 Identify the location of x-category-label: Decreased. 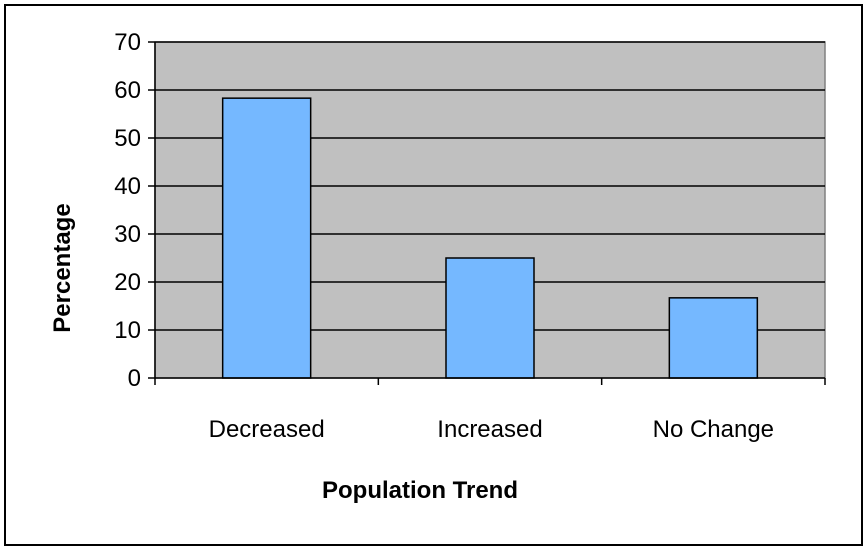
(267, 429).